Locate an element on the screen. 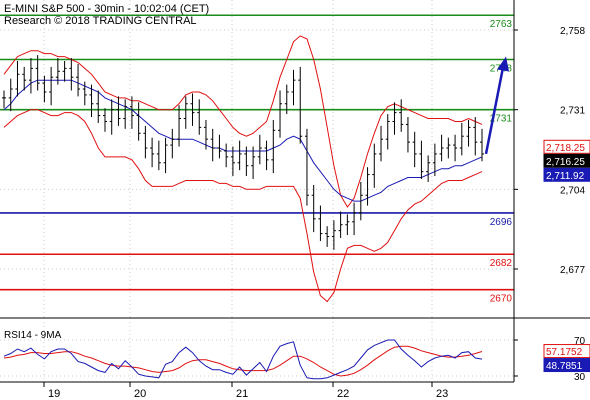 The height and width of the screenshot is (400, 590). price-tags: 2,718.25 2,716.25 2,711.92 57.1752 48.7851 is located at coordinates (566, 256).